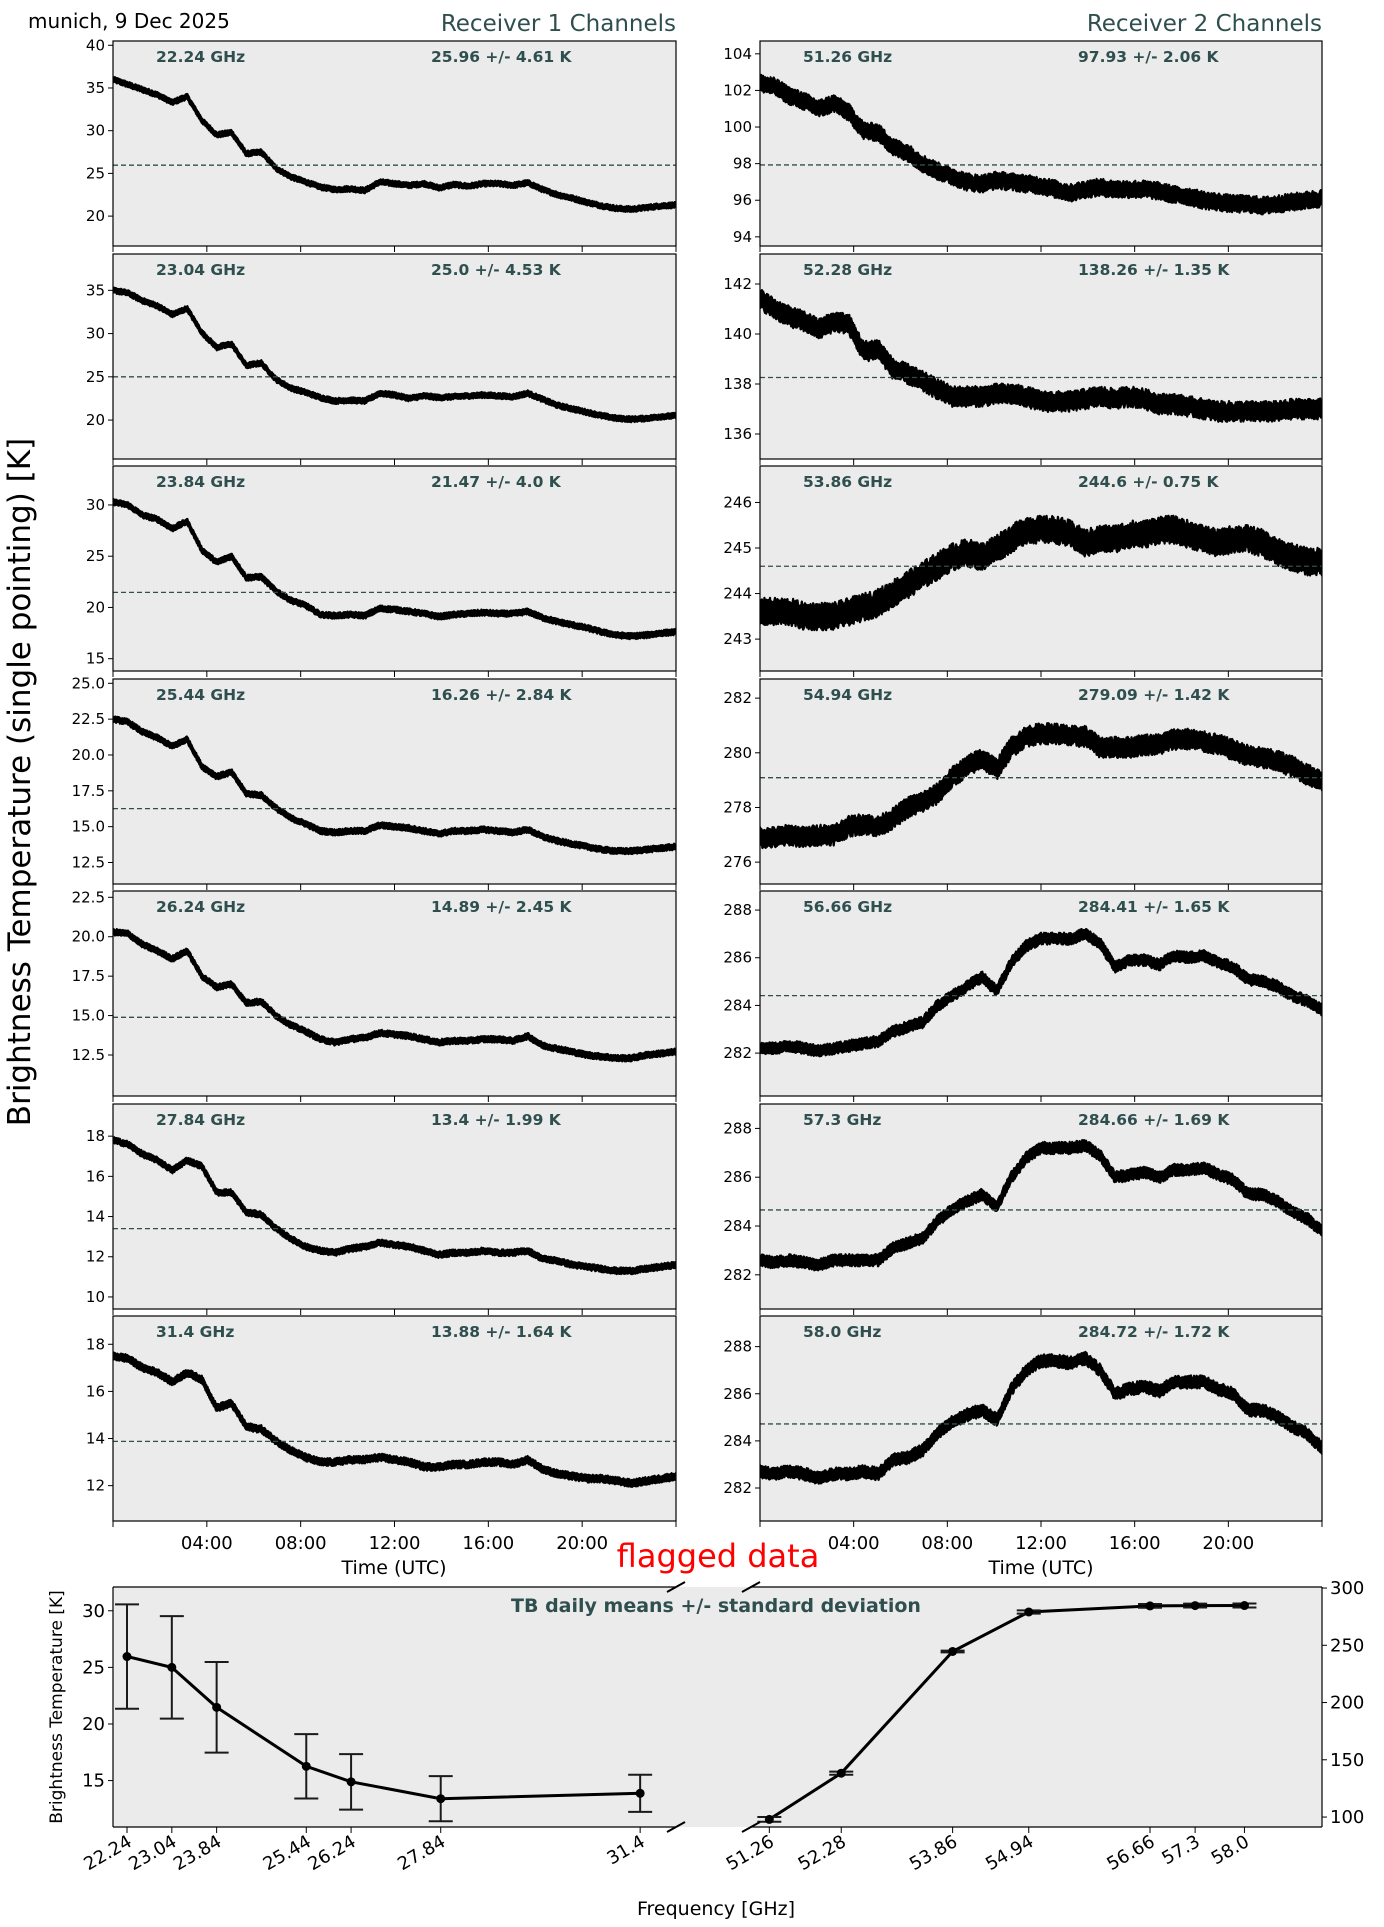 The height and width of the screenshot is (1927, 1384). What do you see at coordinates (742, 237) in the screenshot?
I see `ytick-label: 94` at bounding box center [742, 237].